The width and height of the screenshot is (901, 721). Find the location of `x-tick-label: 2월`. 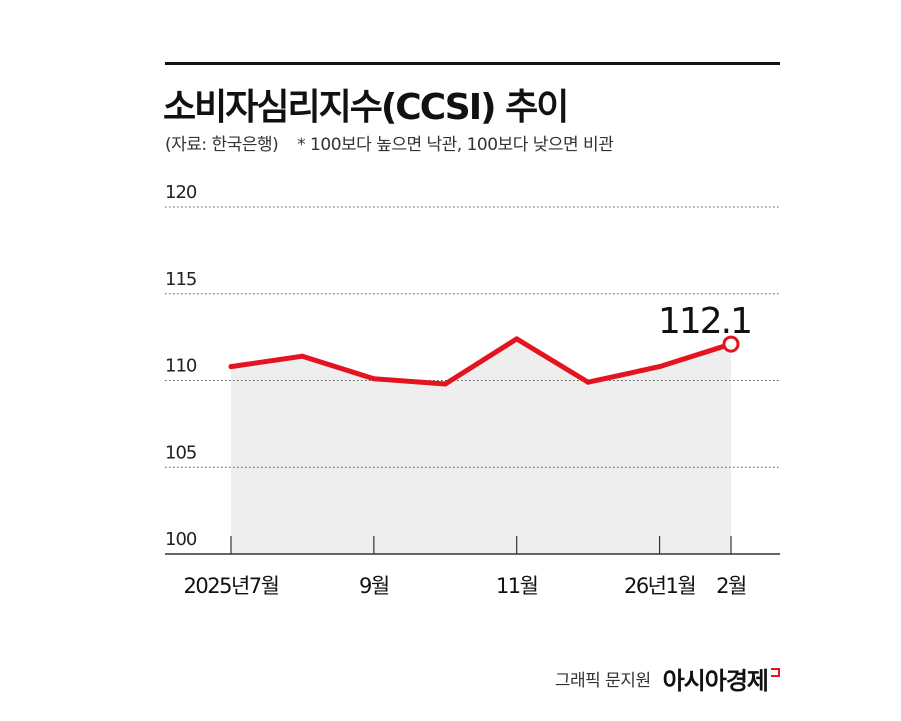

x-tick-label: 2월 is located at coordinates (731, 586).